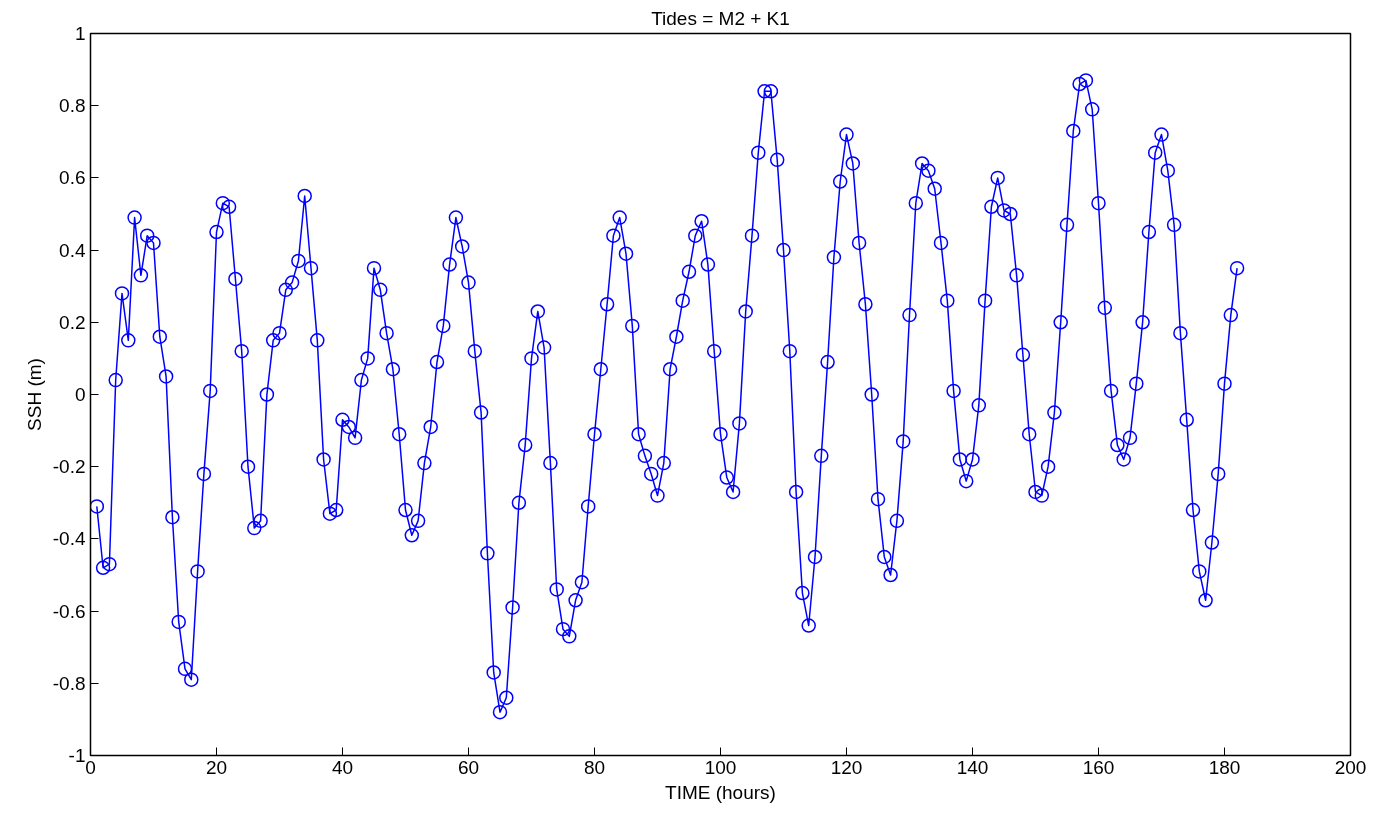 The height and width of the screenshot is (814, 1389). What do you see at coordinates (69, 683) in the screenshot?
I see `y-tick-label: -0.8` at bounding box center [69, 683].